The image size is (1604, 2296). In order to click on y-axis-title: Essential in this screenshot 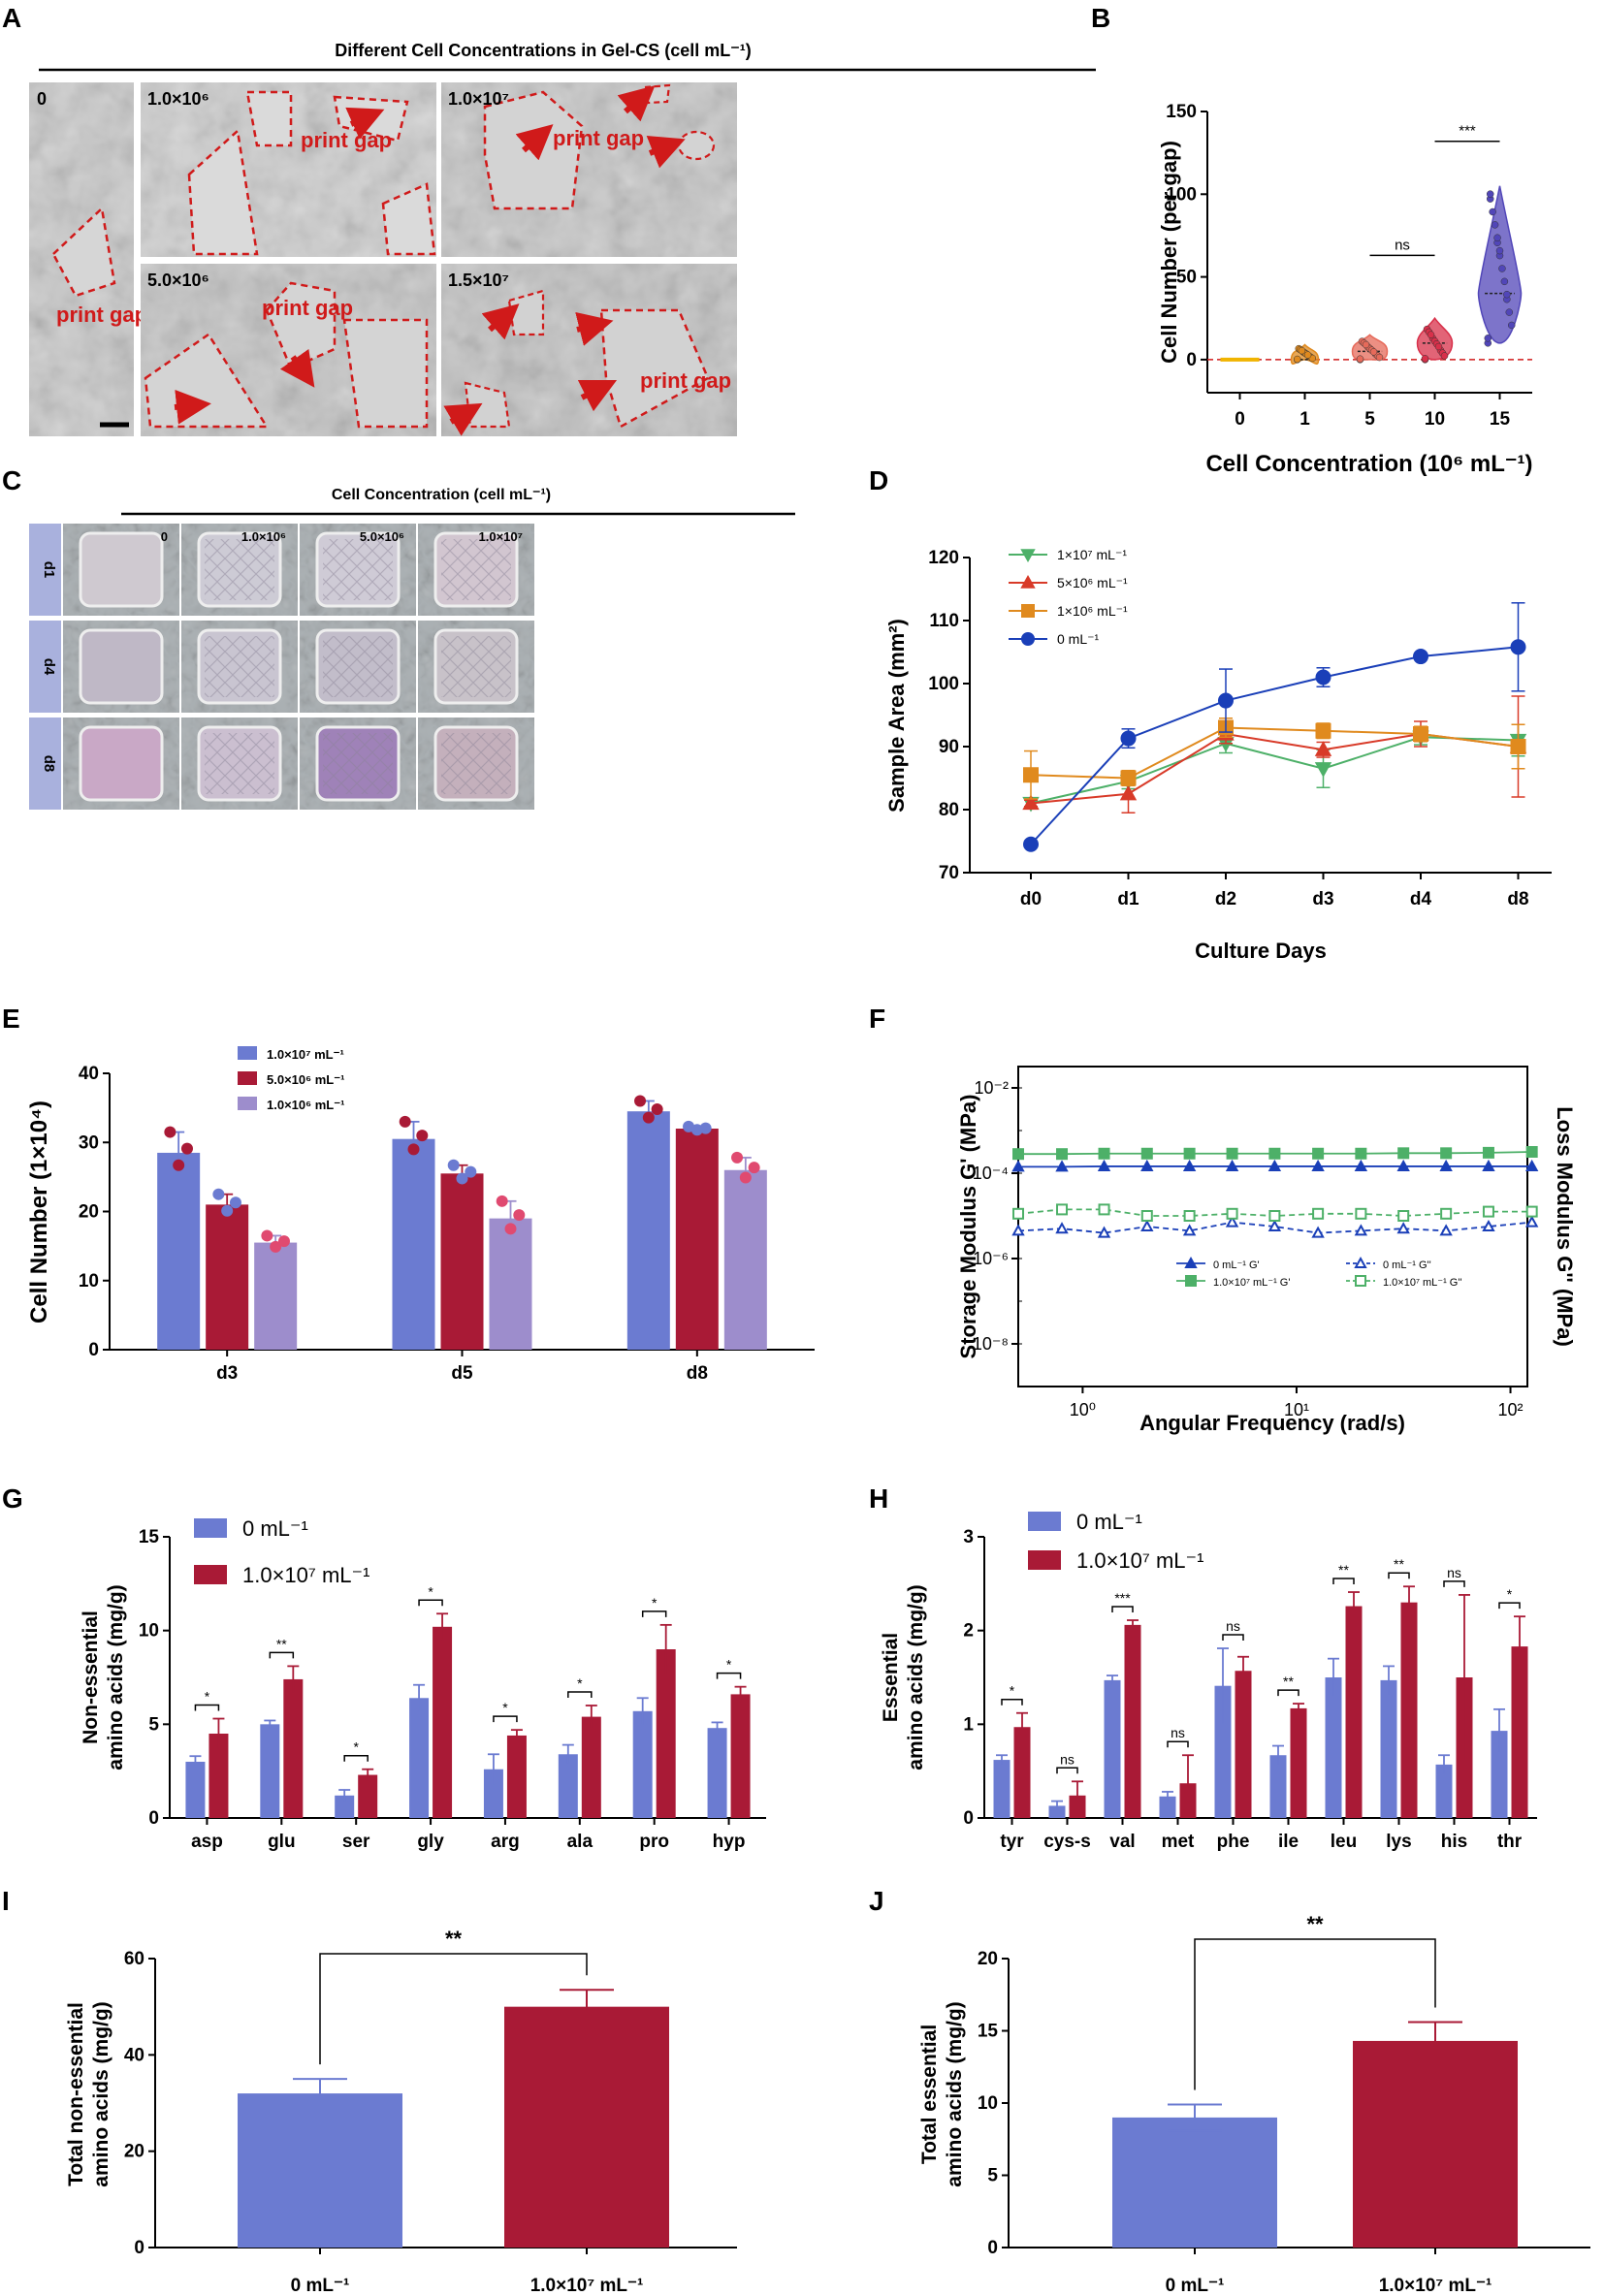, I will do `click(891, 1677)`.